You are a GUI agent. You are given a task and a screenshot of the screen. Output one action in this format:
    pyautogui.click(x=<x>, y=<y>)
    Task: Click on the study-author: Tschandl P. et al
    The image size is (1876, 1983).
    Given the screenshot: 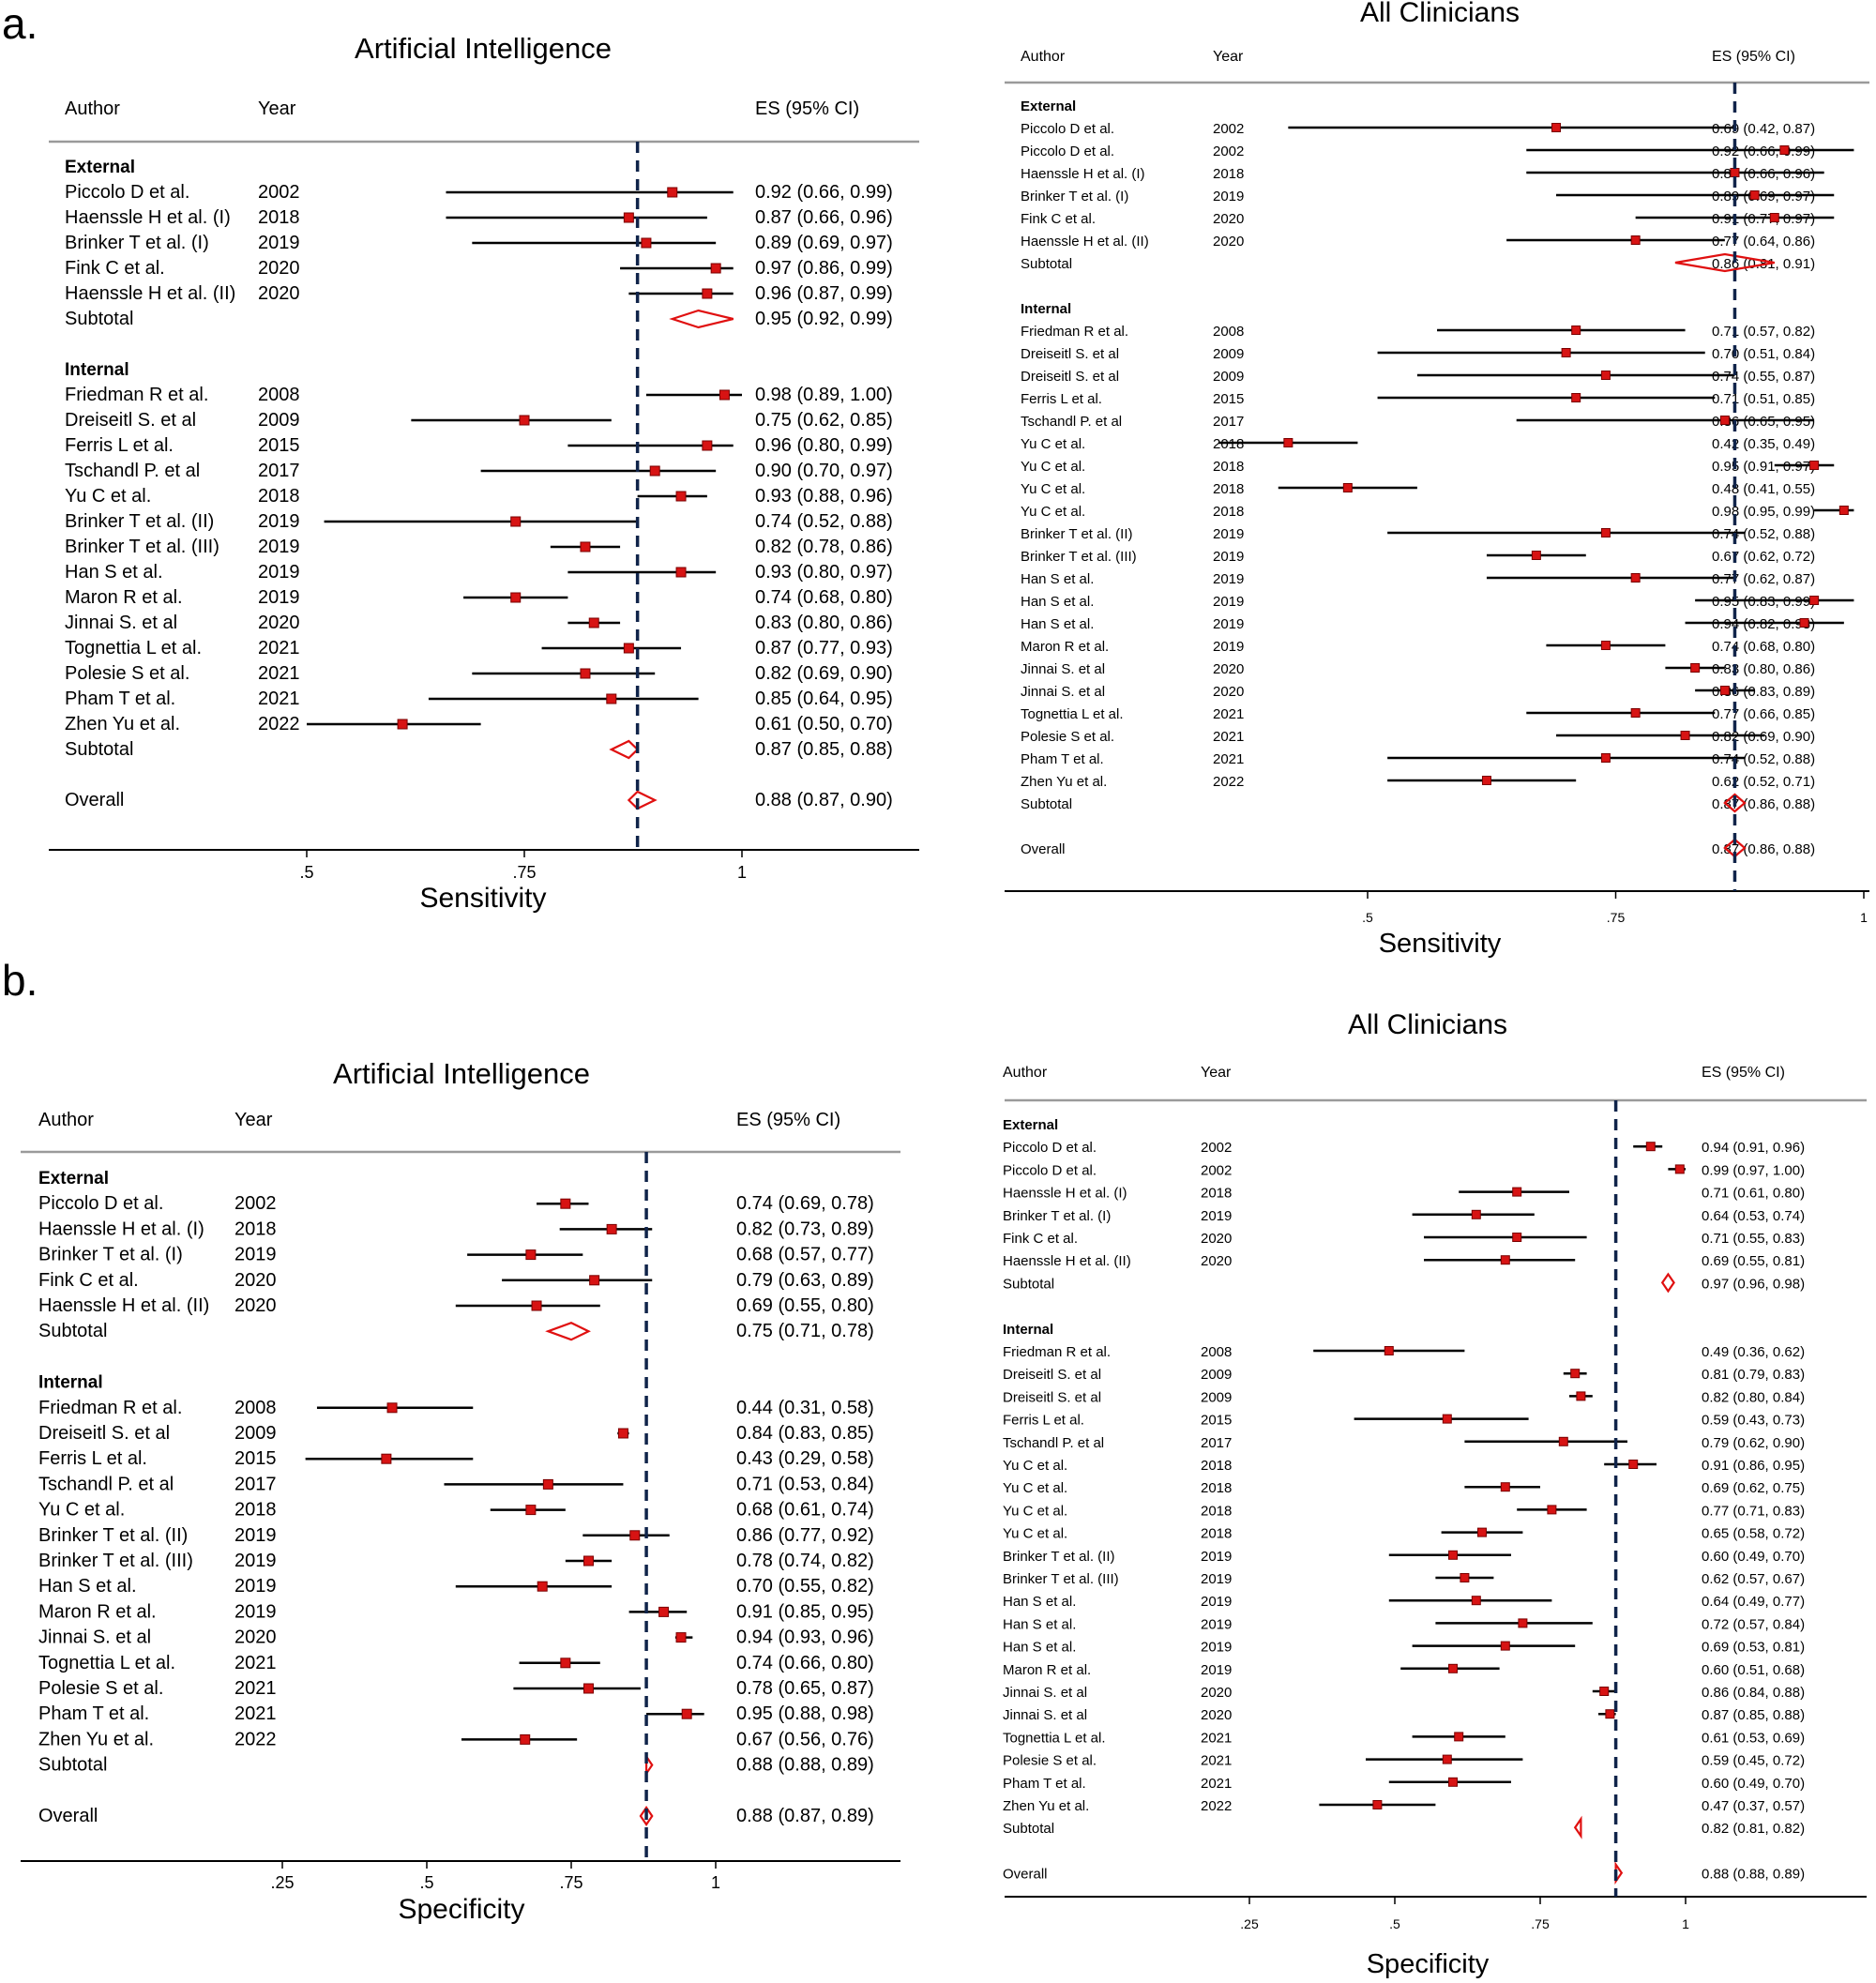 What is the action you would take?
    pyautogui.click(x=132, y=471)
    